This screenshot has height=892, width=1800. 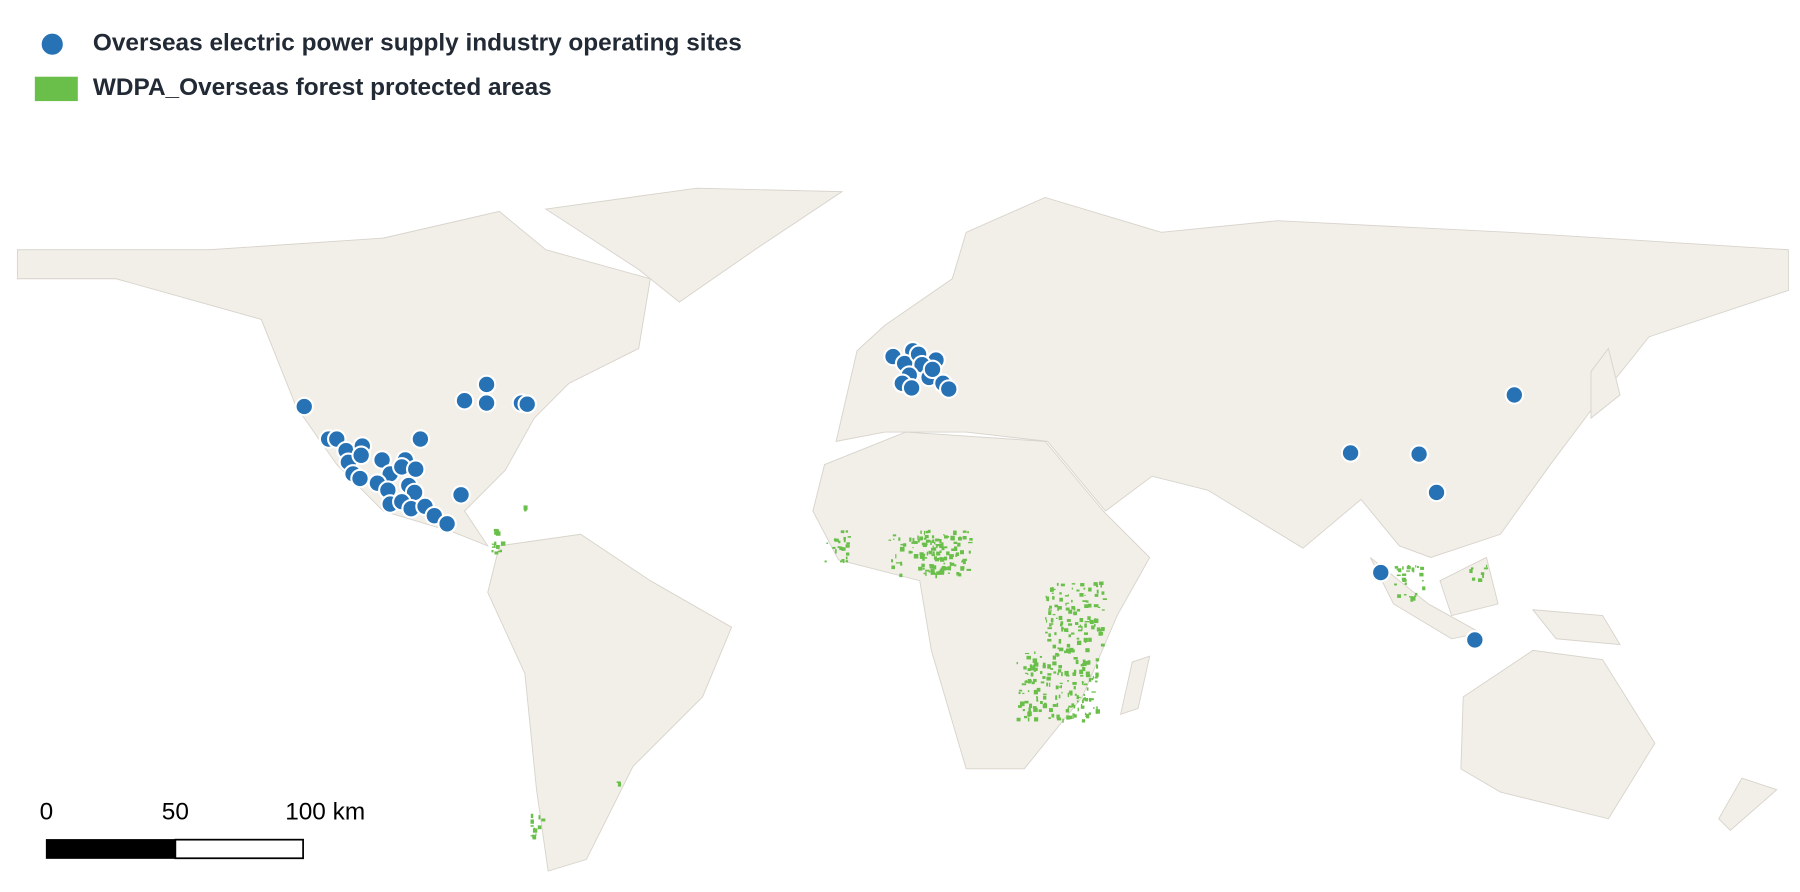 What do you see at coordinates (1576, 627) in the screenshot?
I see `new-guinea` at bounding box center [1576, 627].